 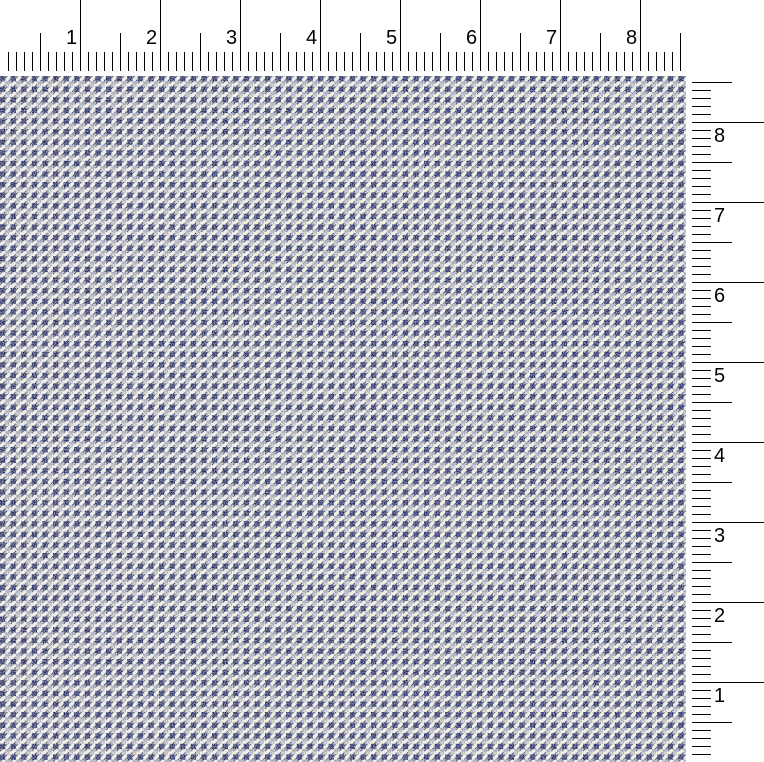 I want to click on top-ruler-label: 1, so click(x=72, y=38).